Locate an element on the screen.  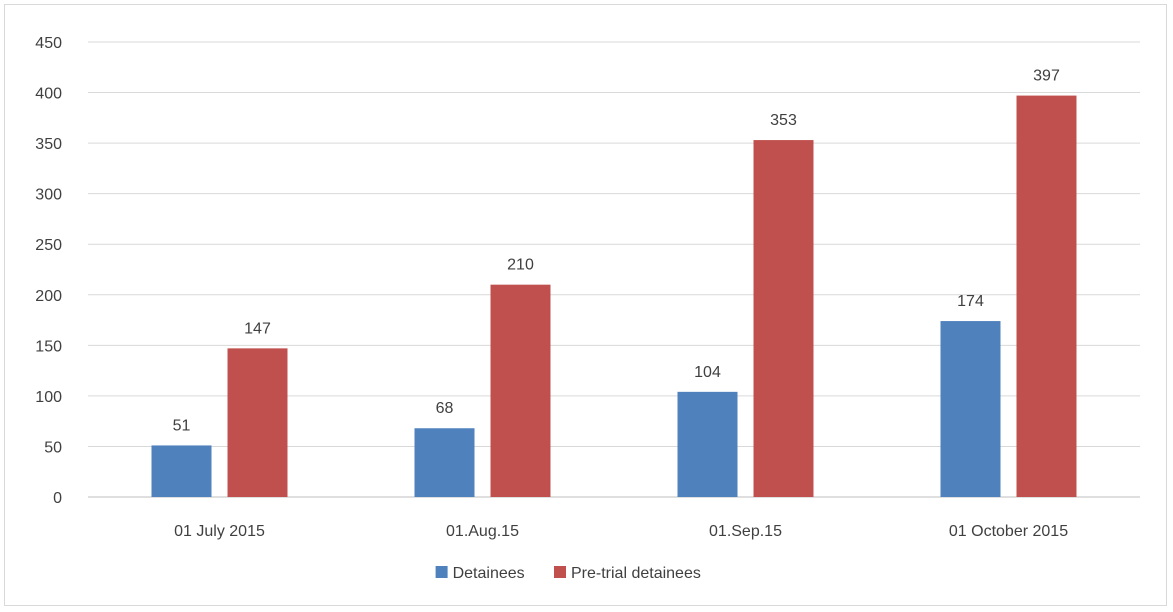
y-tick-label: 350 is located at coordinates (48, 144).